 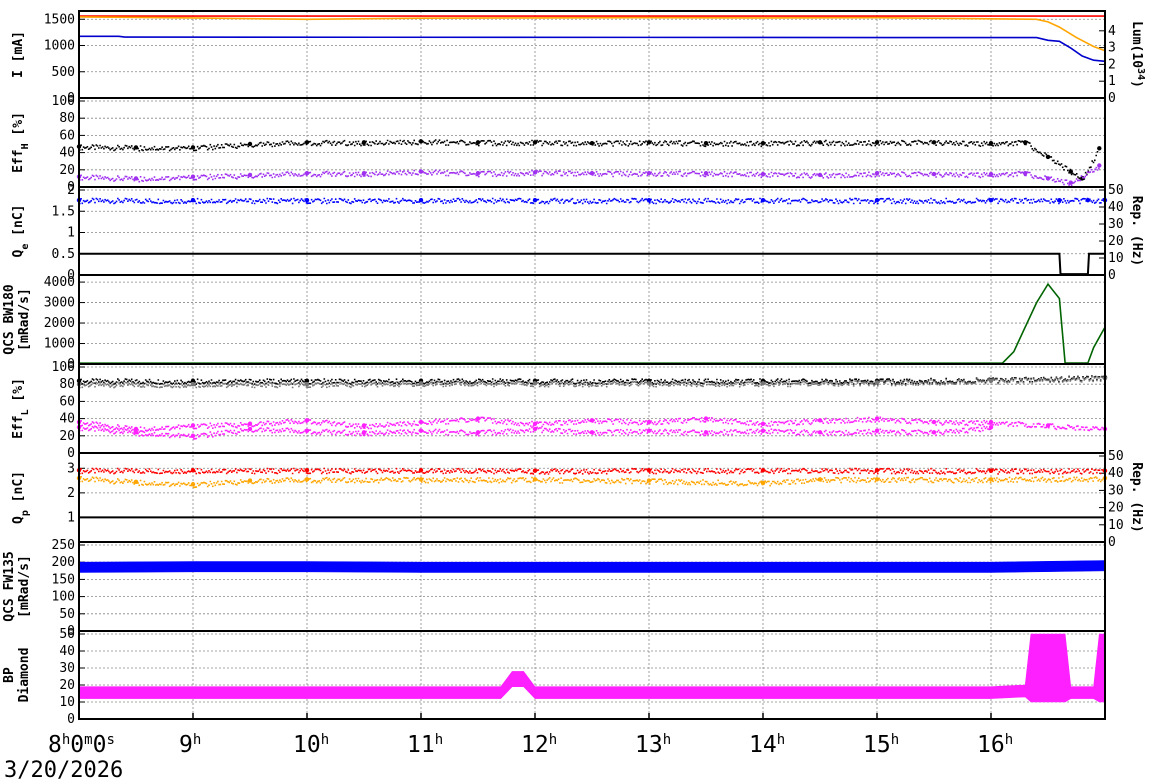 What do you see at coordinates (59, 303) in the screenshot?
I see `y-tick-label: 3000` at bounding box center [59, 303].